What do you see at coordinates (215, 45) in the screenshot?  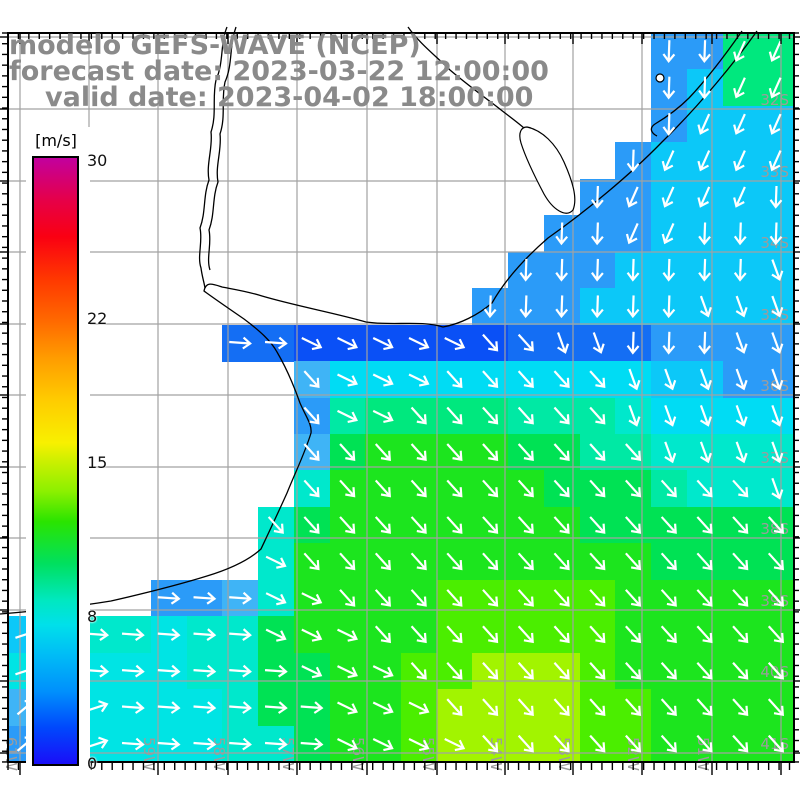 I see `model-title: modelo GEFS-WAVE (NCEP)` at bounding box center [215, 45].